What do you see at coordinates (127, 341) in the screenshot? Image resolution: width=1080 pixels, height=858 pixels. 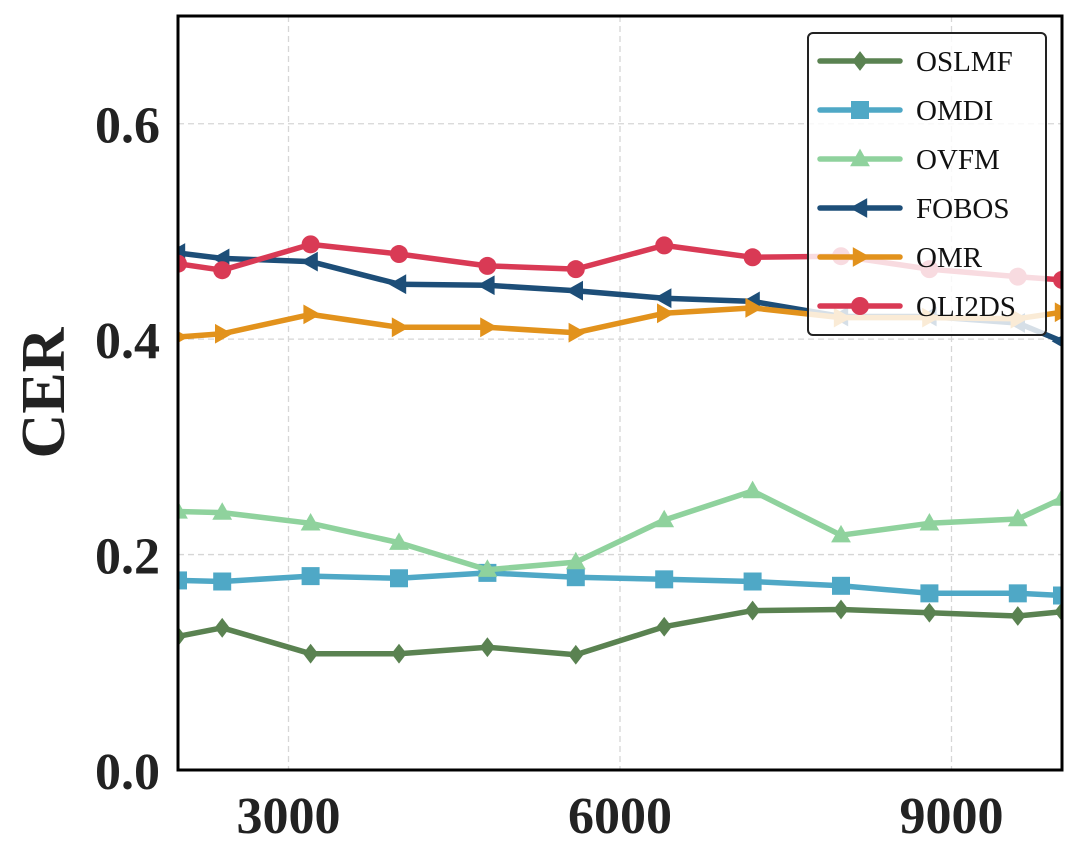 I see `y-tick-label: 0.4` at bounding box center [127, 341].